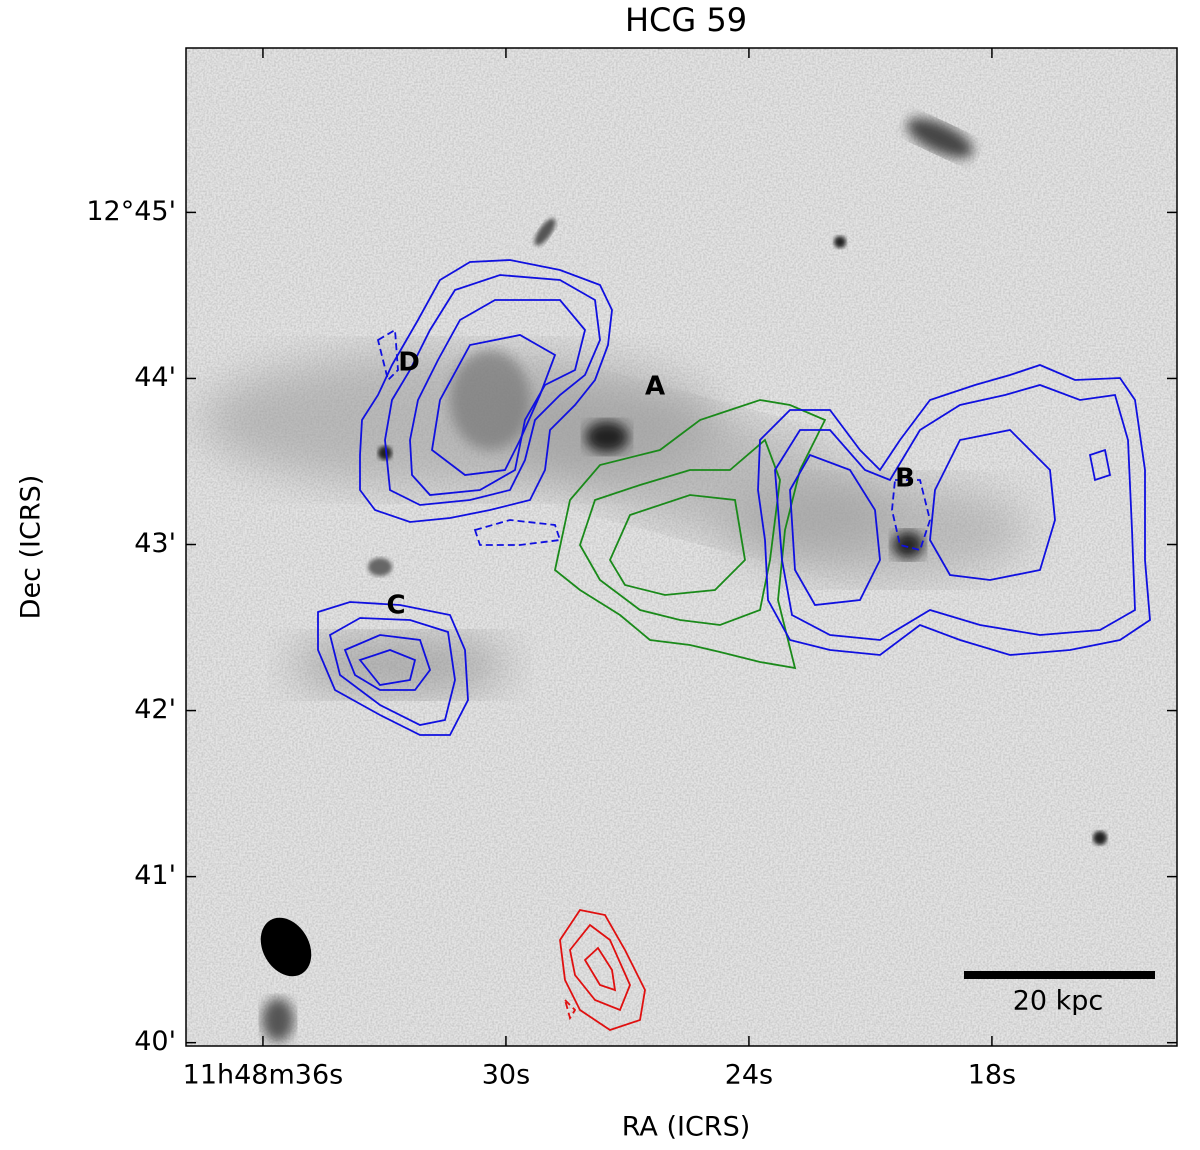  I want to click on galaxy-label: D, so click(409, 363).